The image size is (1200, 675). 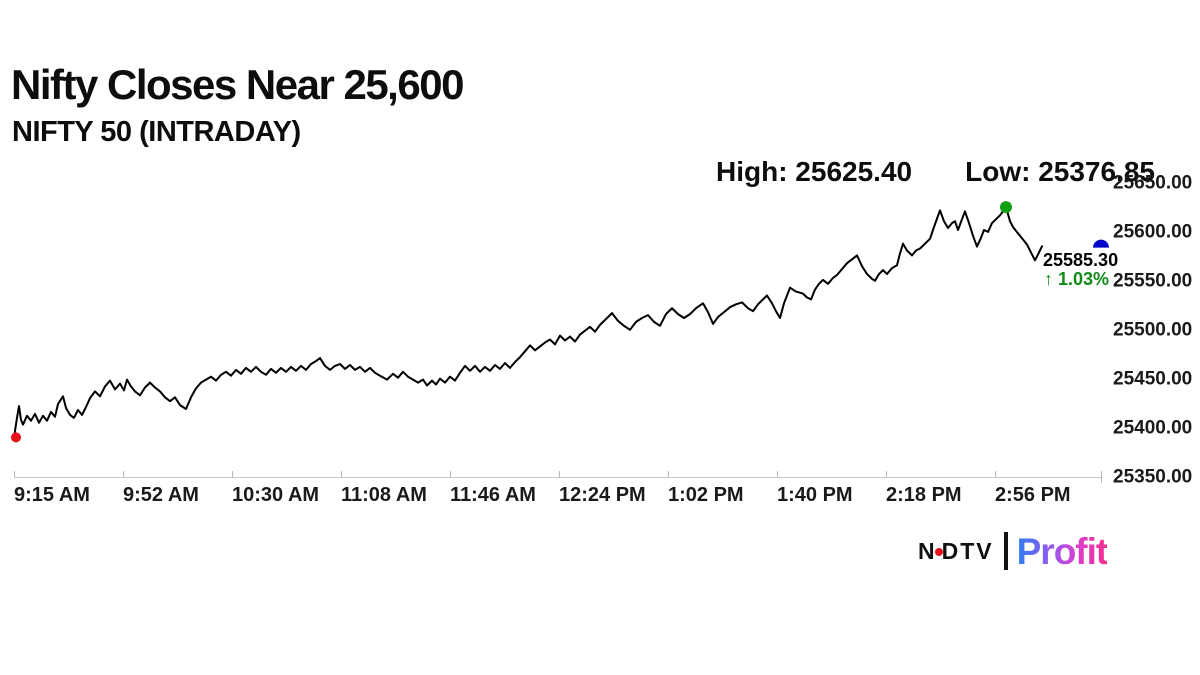 What do you see at coordinates (1153, 379) in the screenshot?
I see `y-axis-label: 25450.00` at bounding box center [1153, 379].